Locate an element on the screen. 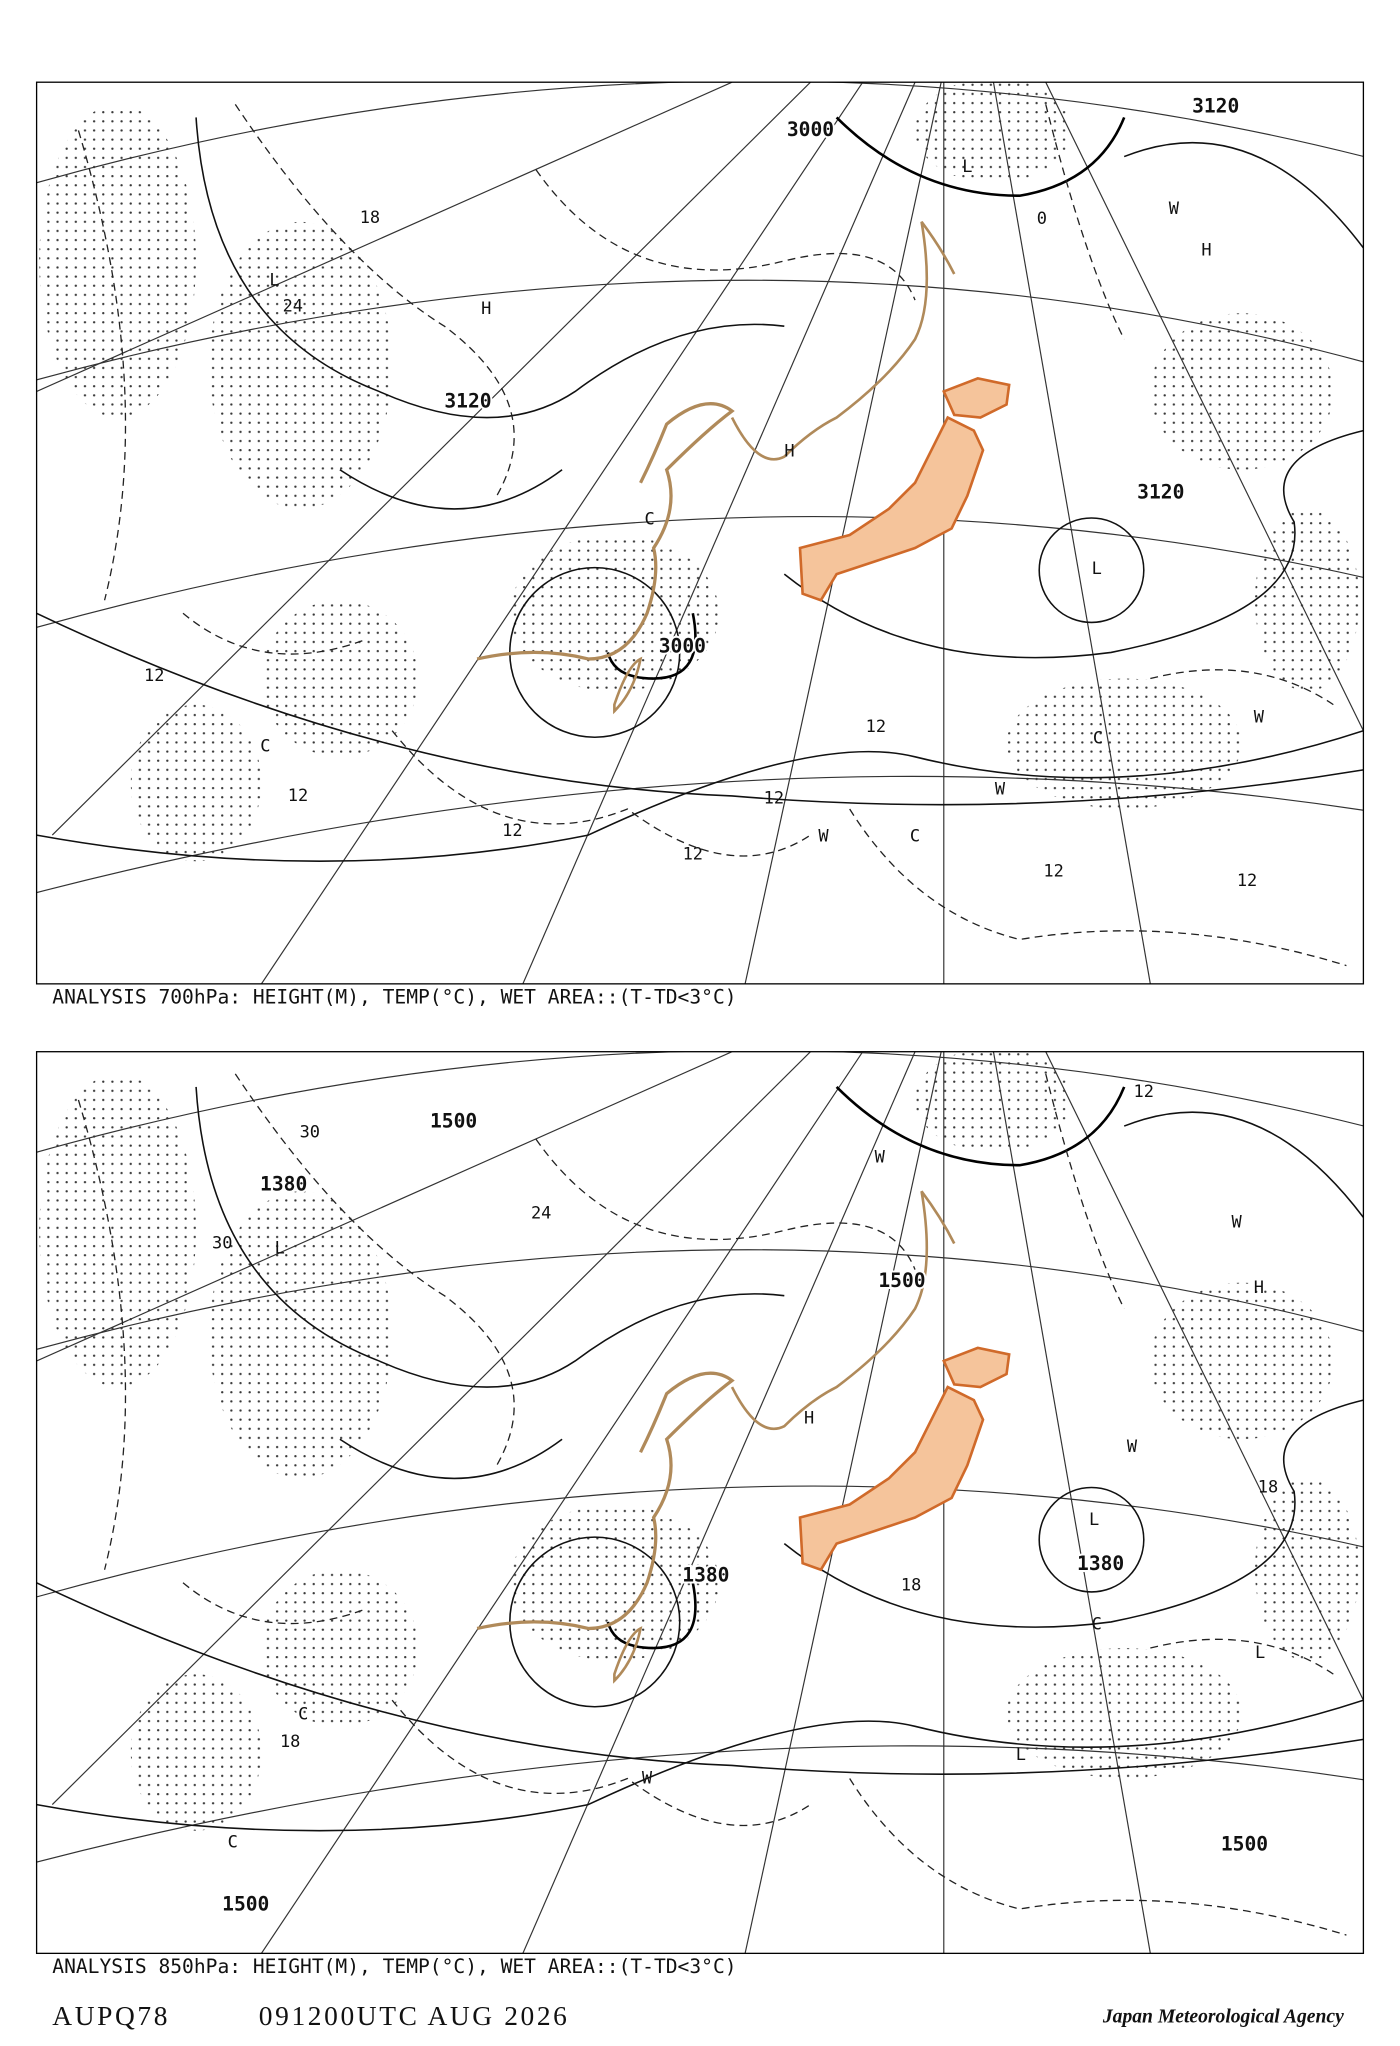 Image resolution: width=1400 pixels, height=2046 pixels. valid-time: 091200UTC AUG 2026 is located at coordinates (414, 2016).